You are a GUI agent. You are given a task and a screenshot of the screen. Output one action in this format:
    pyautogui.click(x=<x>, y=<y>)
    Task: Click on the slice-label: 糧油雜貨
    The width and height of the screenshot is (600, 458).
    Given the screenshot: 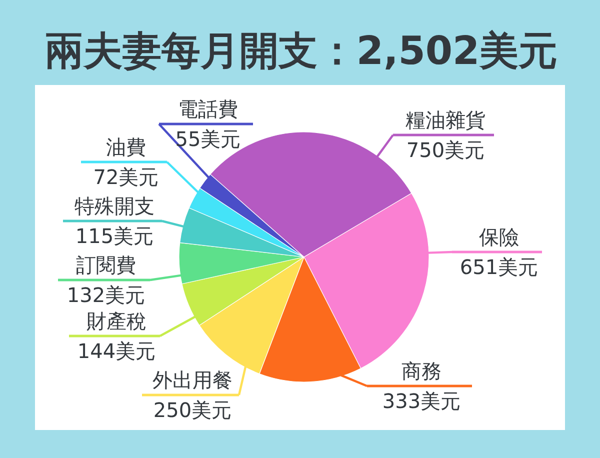 What is the action you would take?
    pyautogui.click(x=446, y=120)
    